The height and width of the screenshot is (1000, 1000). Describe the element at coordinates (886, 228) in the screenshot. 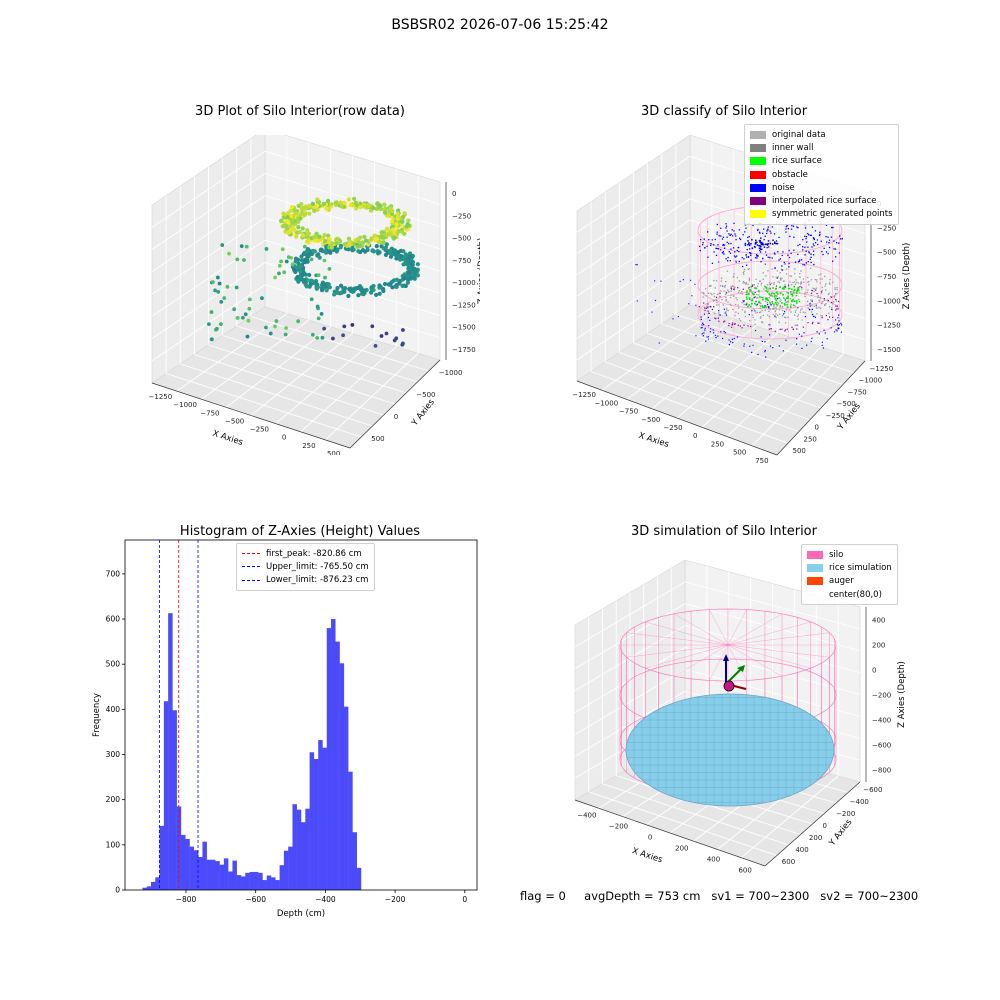

I see `plot2-z-tick-label: −250` at that location.